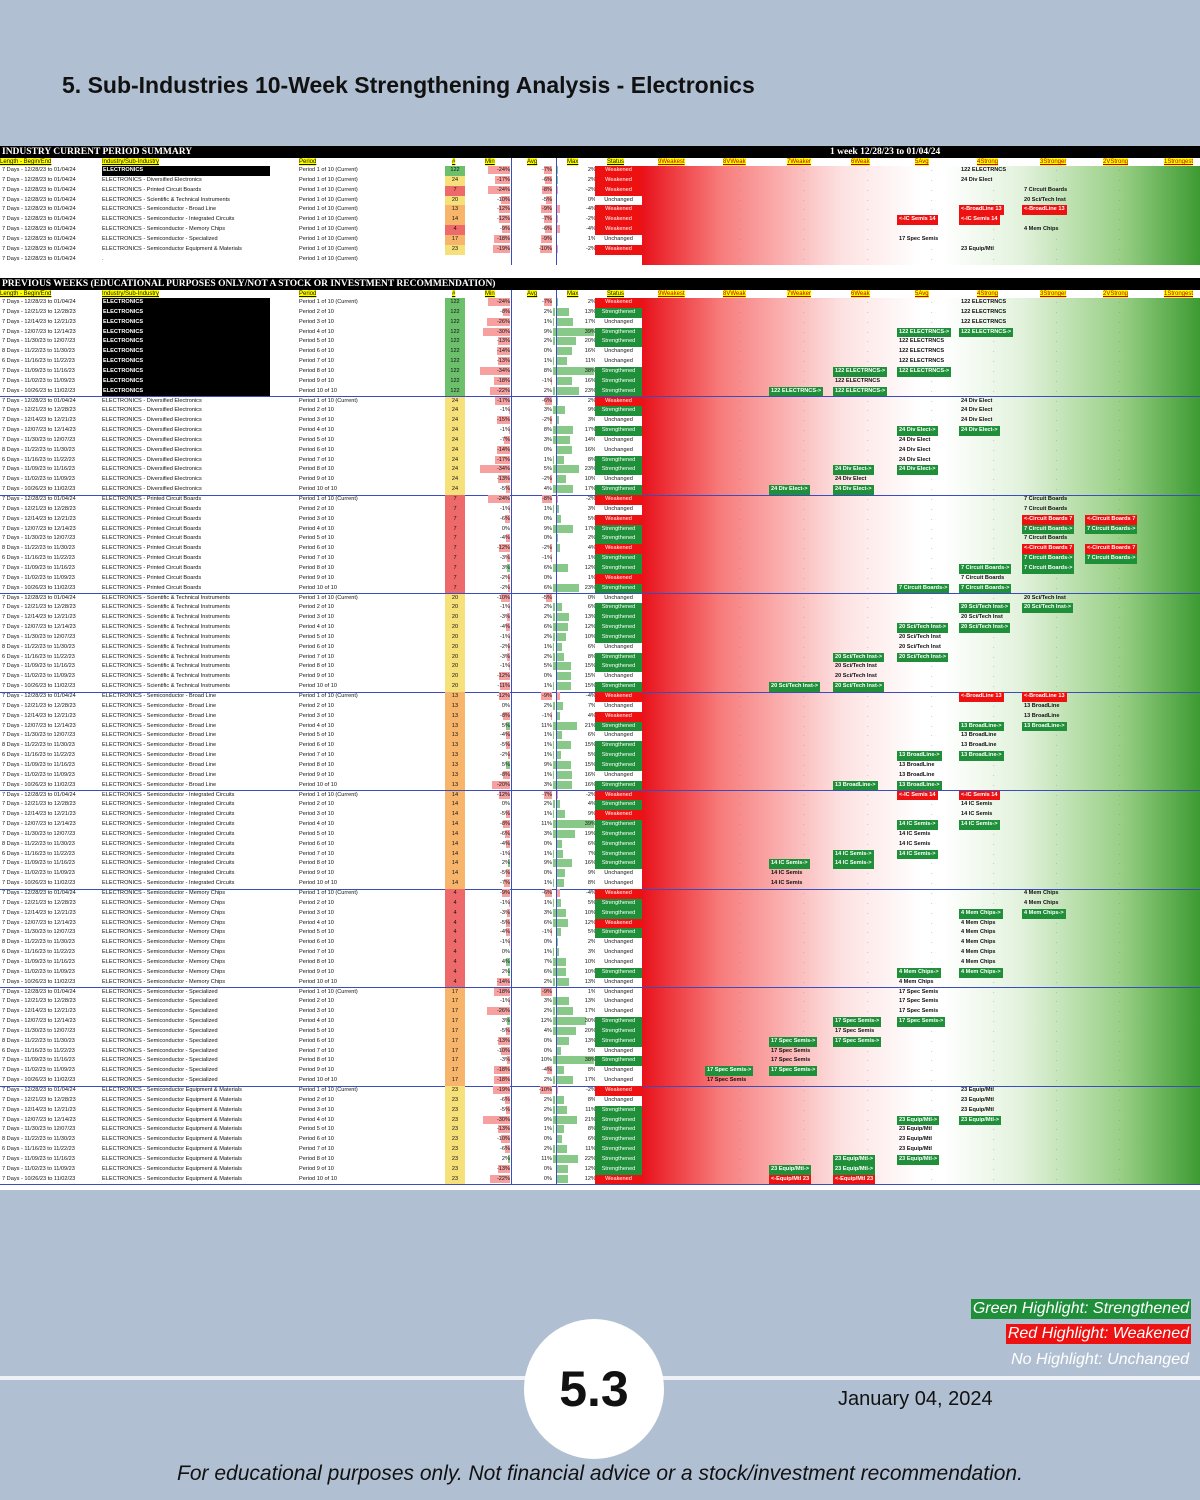 This screenshot has width=1200, height=1500. Describe the element at coordinates (186, 362) in the screenshot. I see `row-industry: ELECTRONICS` at that location.